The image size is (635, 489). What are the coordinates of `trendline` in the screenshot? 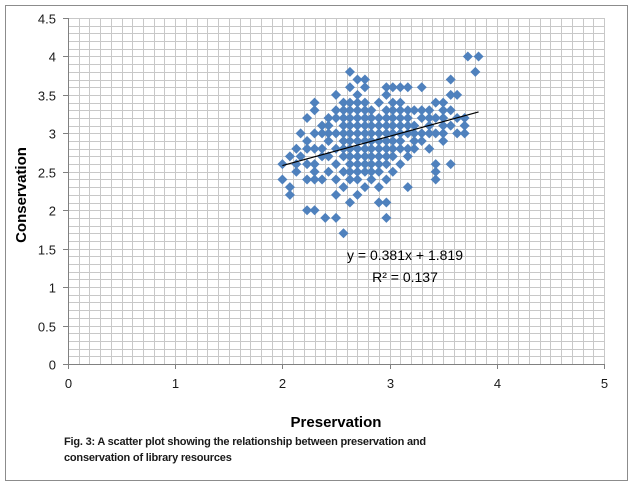 It's located at (380, 139).